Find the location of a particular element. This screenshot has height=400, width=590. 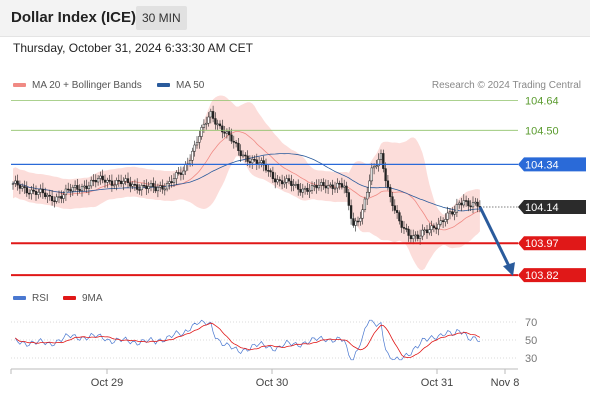

legend-rsi: RSI is located at coordinates (31, 298).